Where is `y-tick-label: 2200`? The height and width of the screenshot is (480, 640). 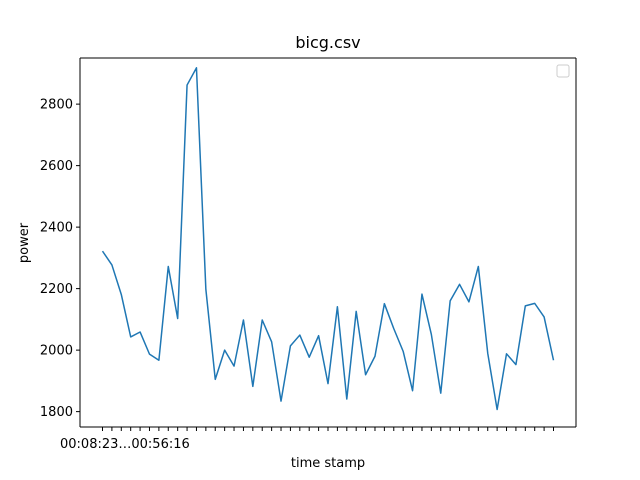 y-tick-label: 2200 is located at coordinates (56, 289).